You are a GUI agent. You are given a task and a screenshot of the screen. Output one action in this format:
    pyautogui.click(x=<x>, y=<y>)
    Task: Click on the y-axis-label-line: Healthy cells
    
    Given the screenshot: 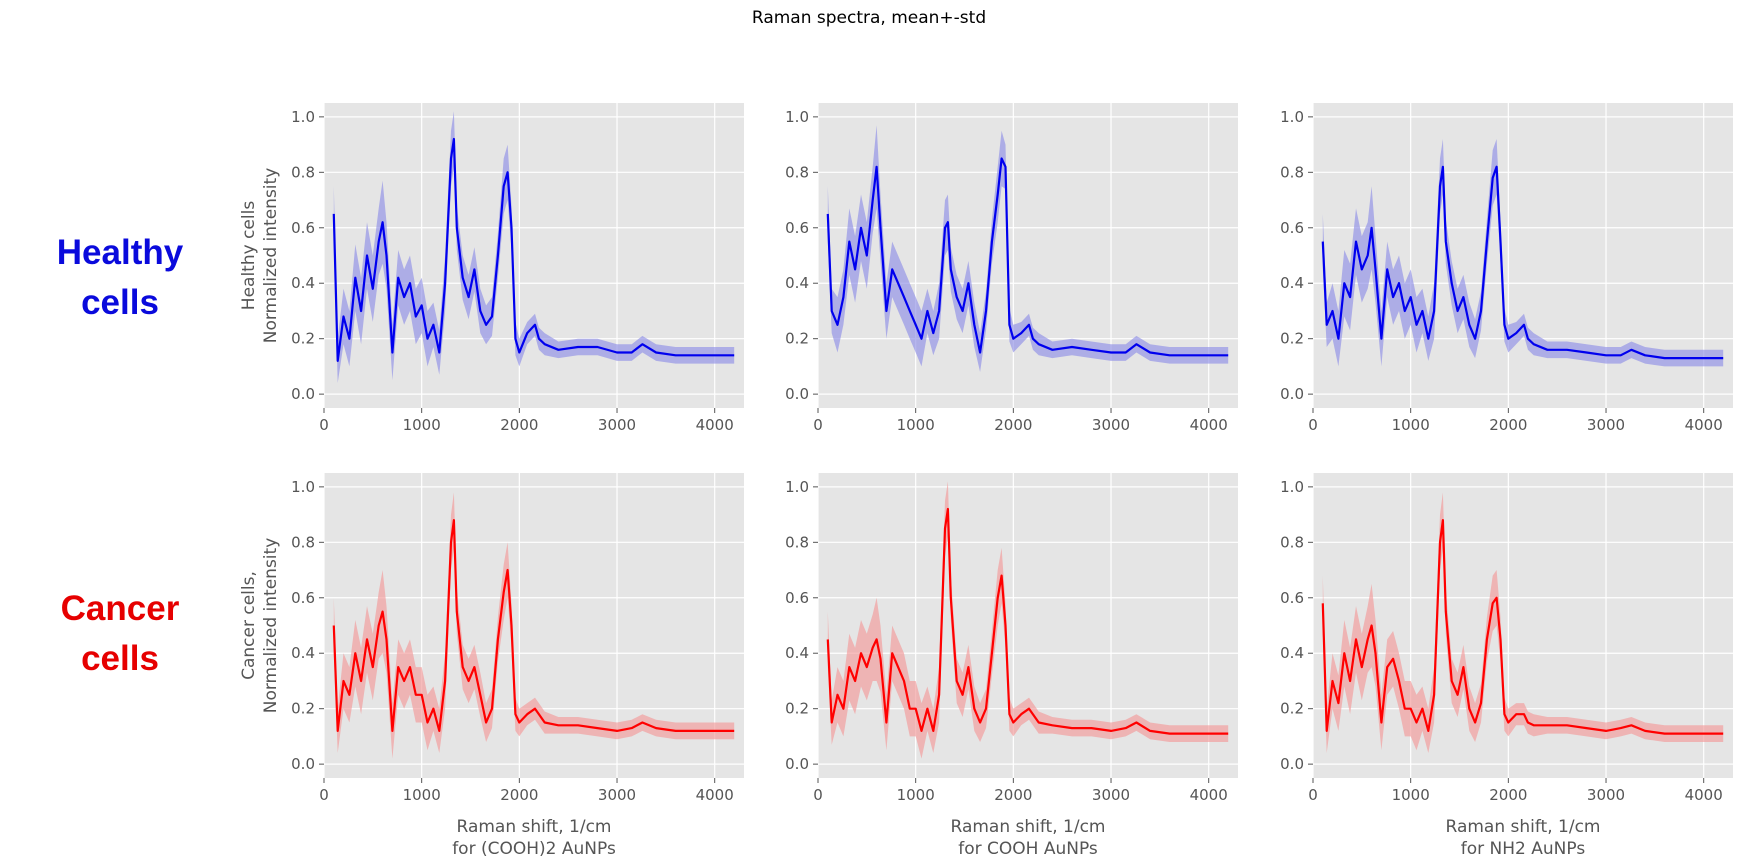 What is the action you would take?
    pyautogui.click(x=249, y=256)
    